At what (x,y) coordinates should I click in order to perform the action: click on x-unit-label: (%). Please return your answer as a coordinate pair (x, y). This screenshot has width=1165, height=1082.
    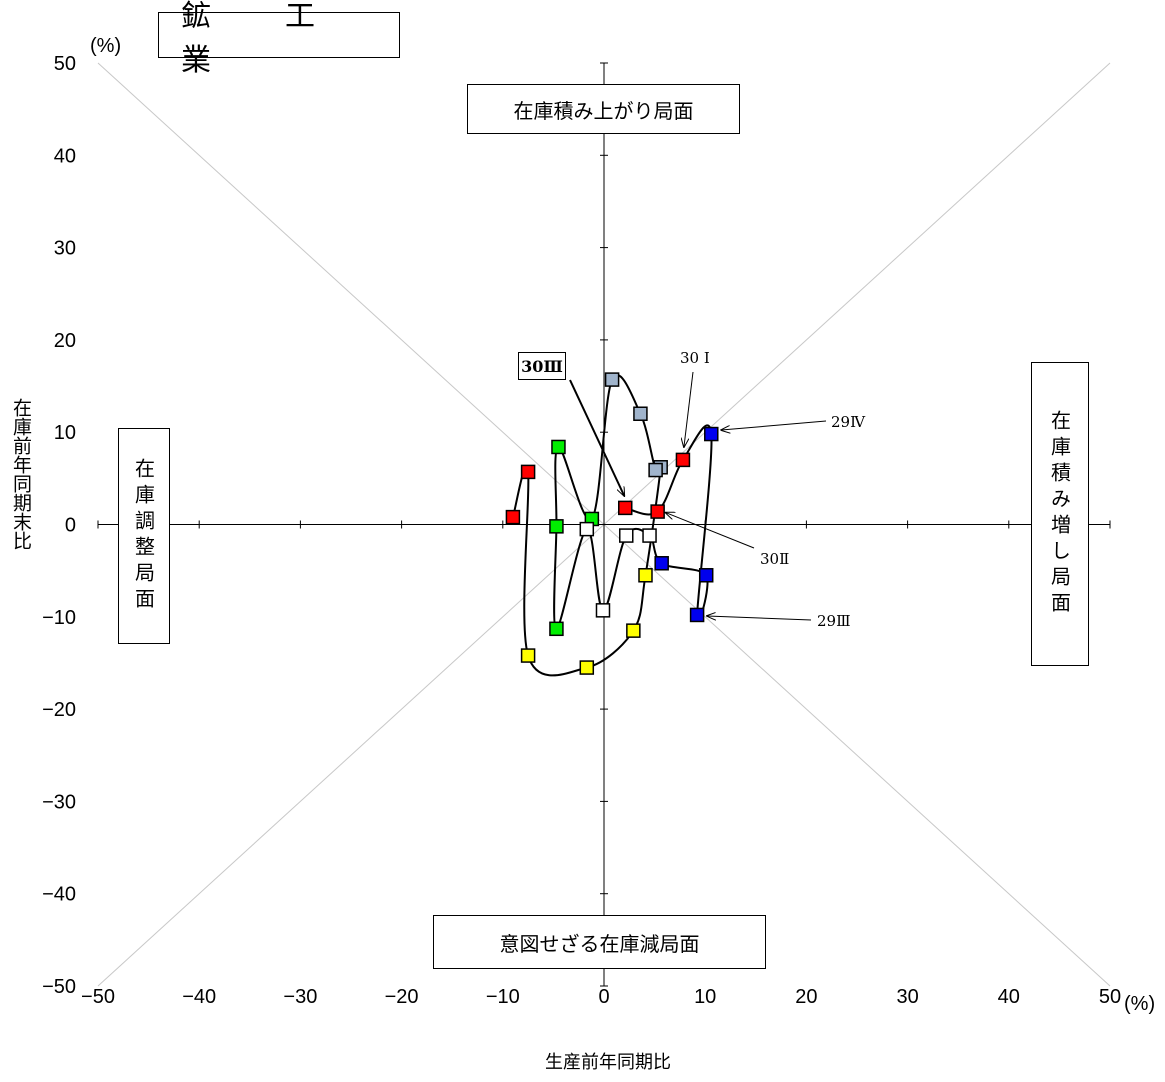
    Looking at the image, I should click on (1139, 1004).